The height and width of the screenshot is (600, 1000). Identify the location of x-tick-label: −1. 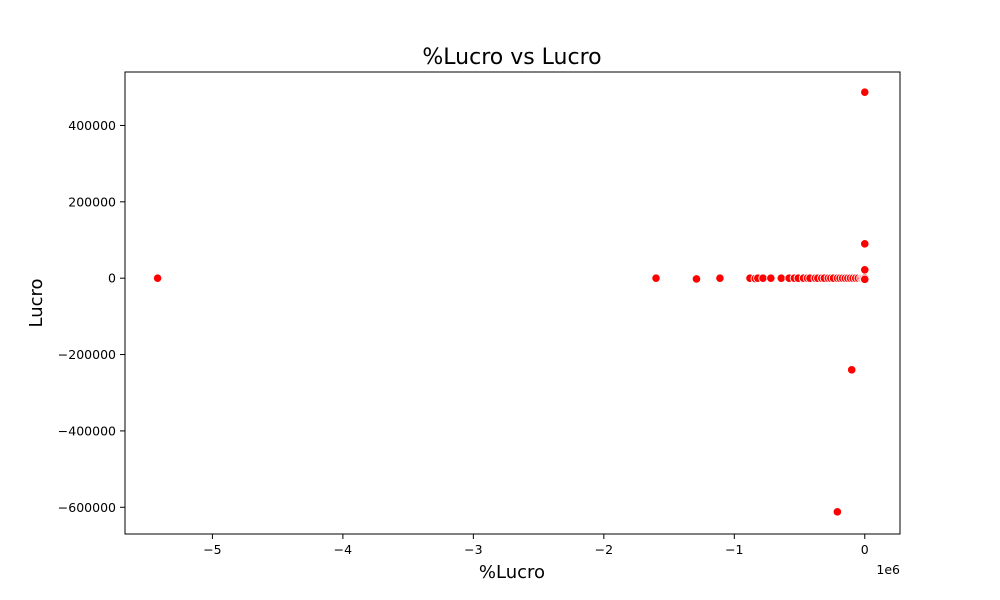
(734, 549).